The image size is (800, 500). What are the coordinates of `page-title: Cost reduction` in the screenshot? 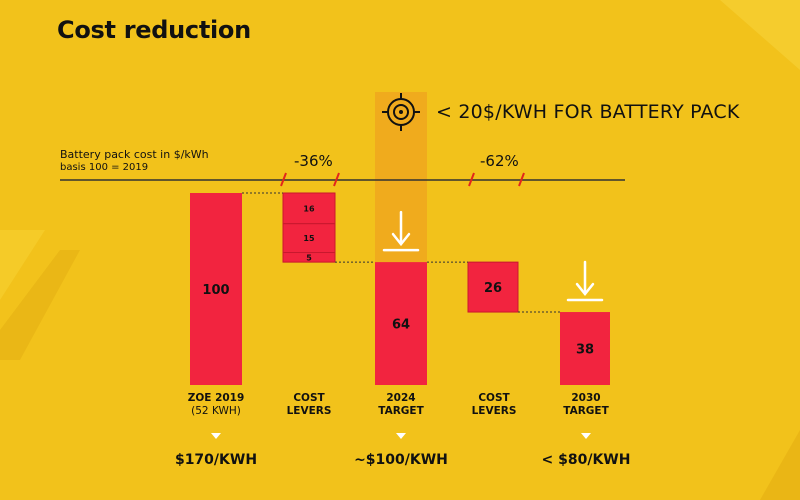 It's located at (154, 30).